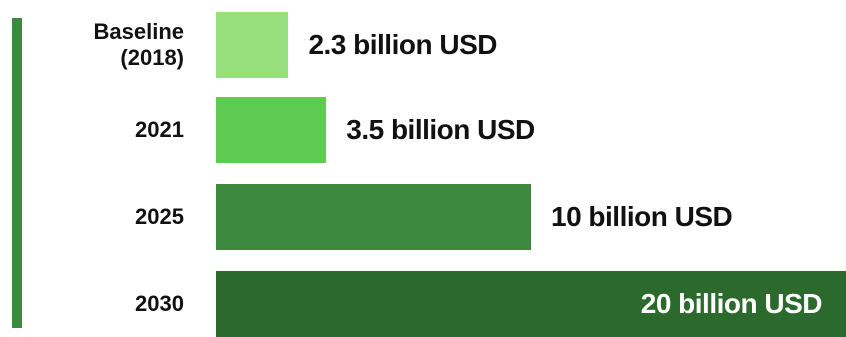 The height and width of the screenshot is (337, 846). Describe the element at coordinates (159, 129) in the screenshot. I see `category-label-1: 2021` at that location.